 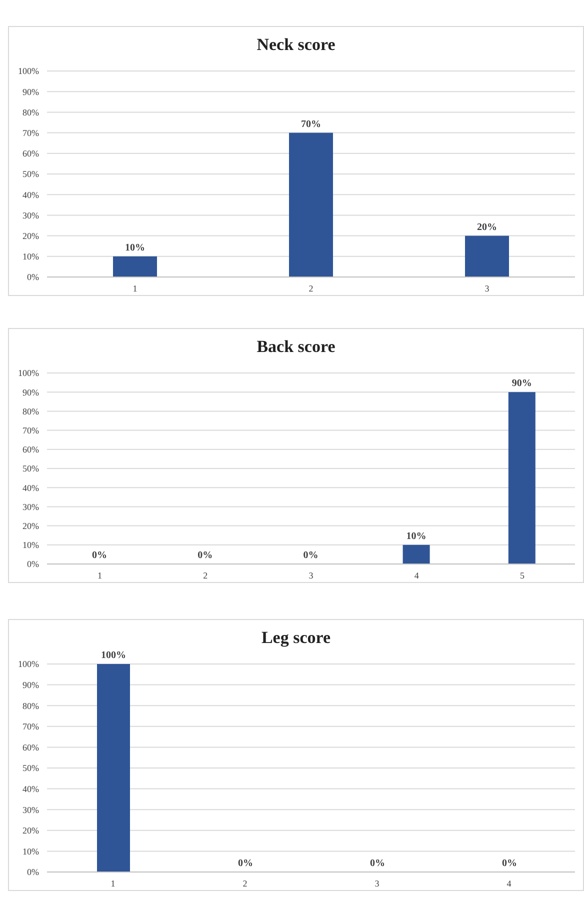 What do you see at coordinates (311, 124) in the screenshot?
I see `data-label: 70%` at bounding box center [311, 124].